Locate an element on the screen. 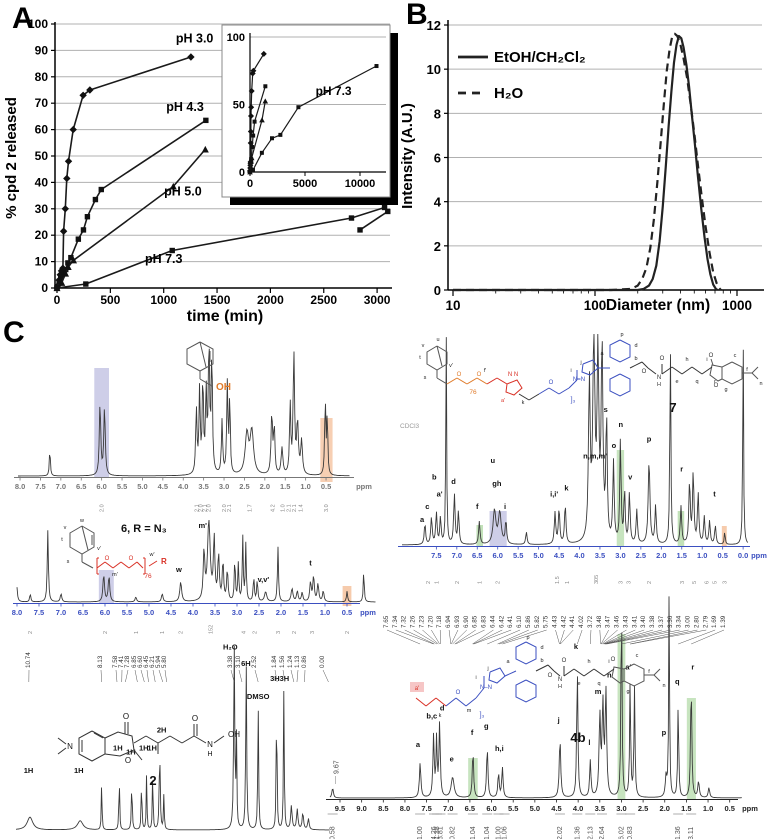 This screenshot has height=839, width=767. structure-text: N is located at coordinates (659, 378).